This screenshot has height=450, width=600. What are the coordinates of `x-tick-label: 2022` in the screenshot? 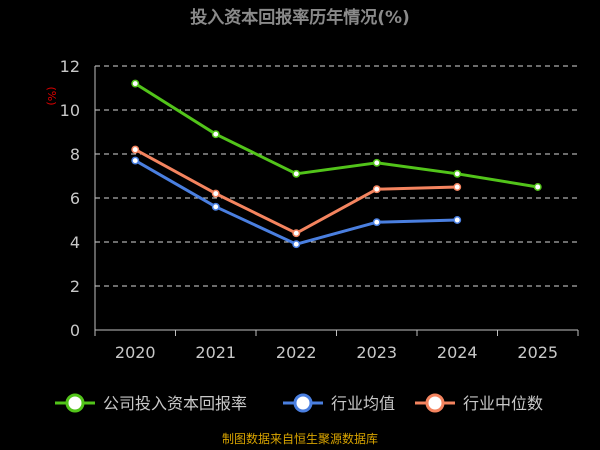 It's located at (296, 352).